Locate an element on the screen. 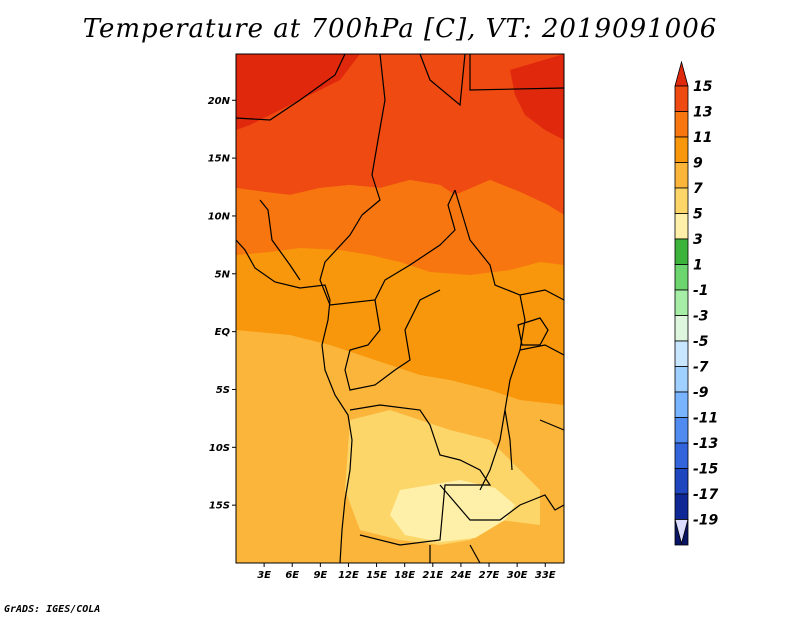  colorbar-label: 15 is located at coordinates (703, 87).